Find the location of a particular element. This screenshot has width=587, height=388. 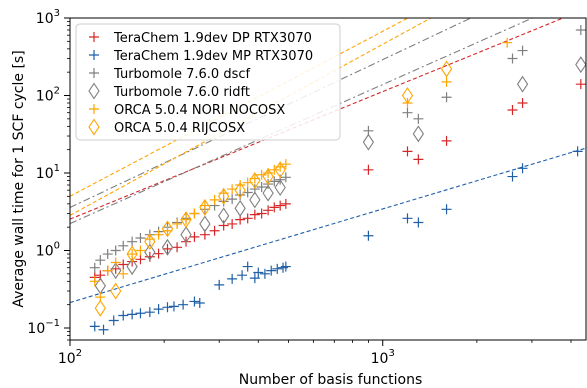

x-axis-label: Number of basis functions is located at coordinates (331, 380).